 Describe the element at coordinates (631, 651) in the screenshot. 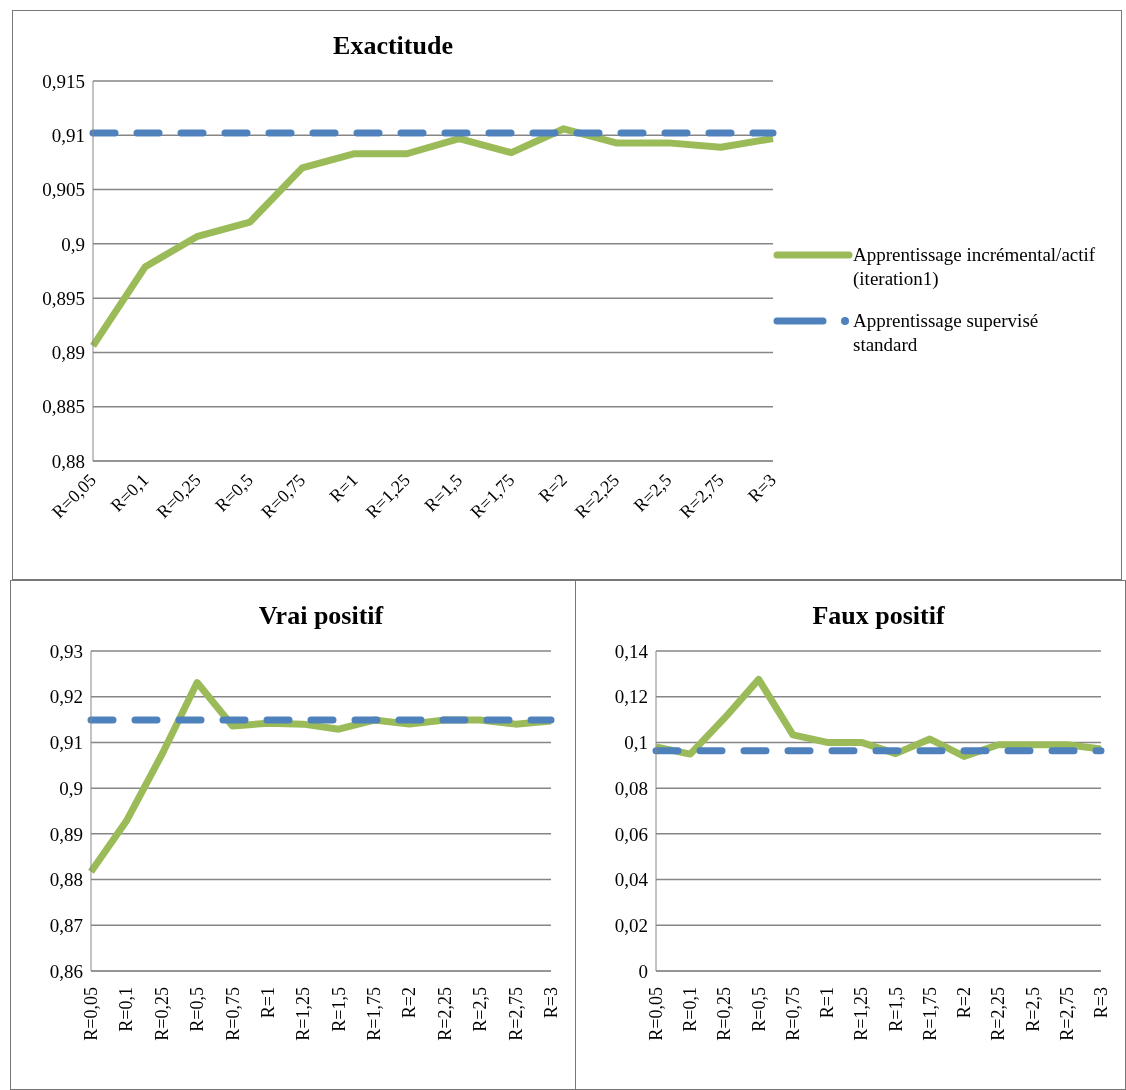

I see `y-tick-label: 0,14` at that location.